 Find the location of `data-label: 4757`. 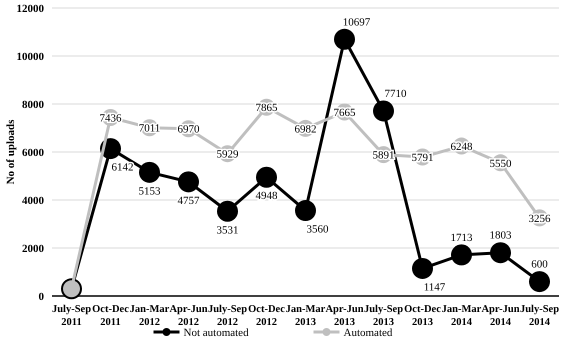

data-label: 4757 is located at coordinates (189, 200).